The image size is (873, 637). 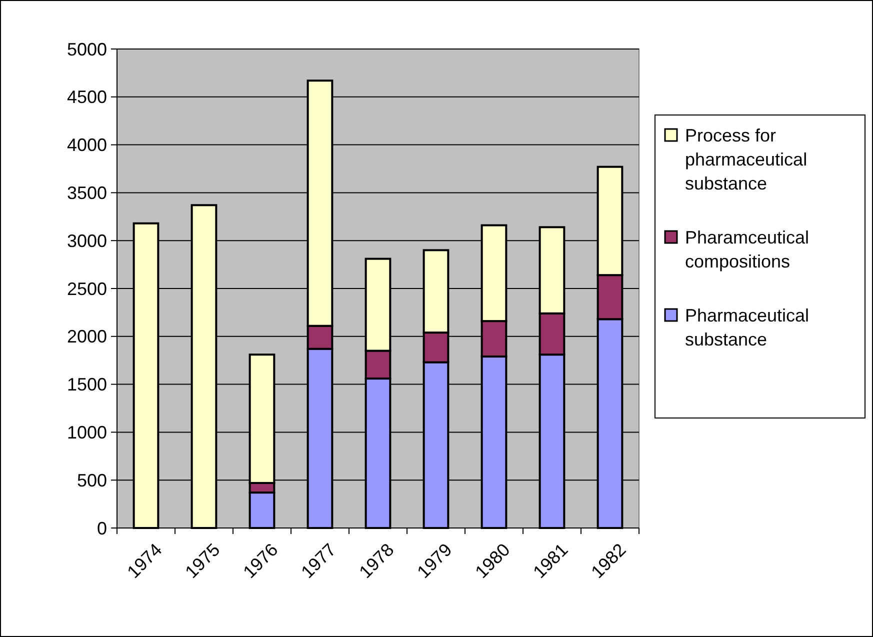 What do you see at coordinates (86, 288) in the screenshot?
I see `y-tick-label: 2500` at bounding box center [86, 288].